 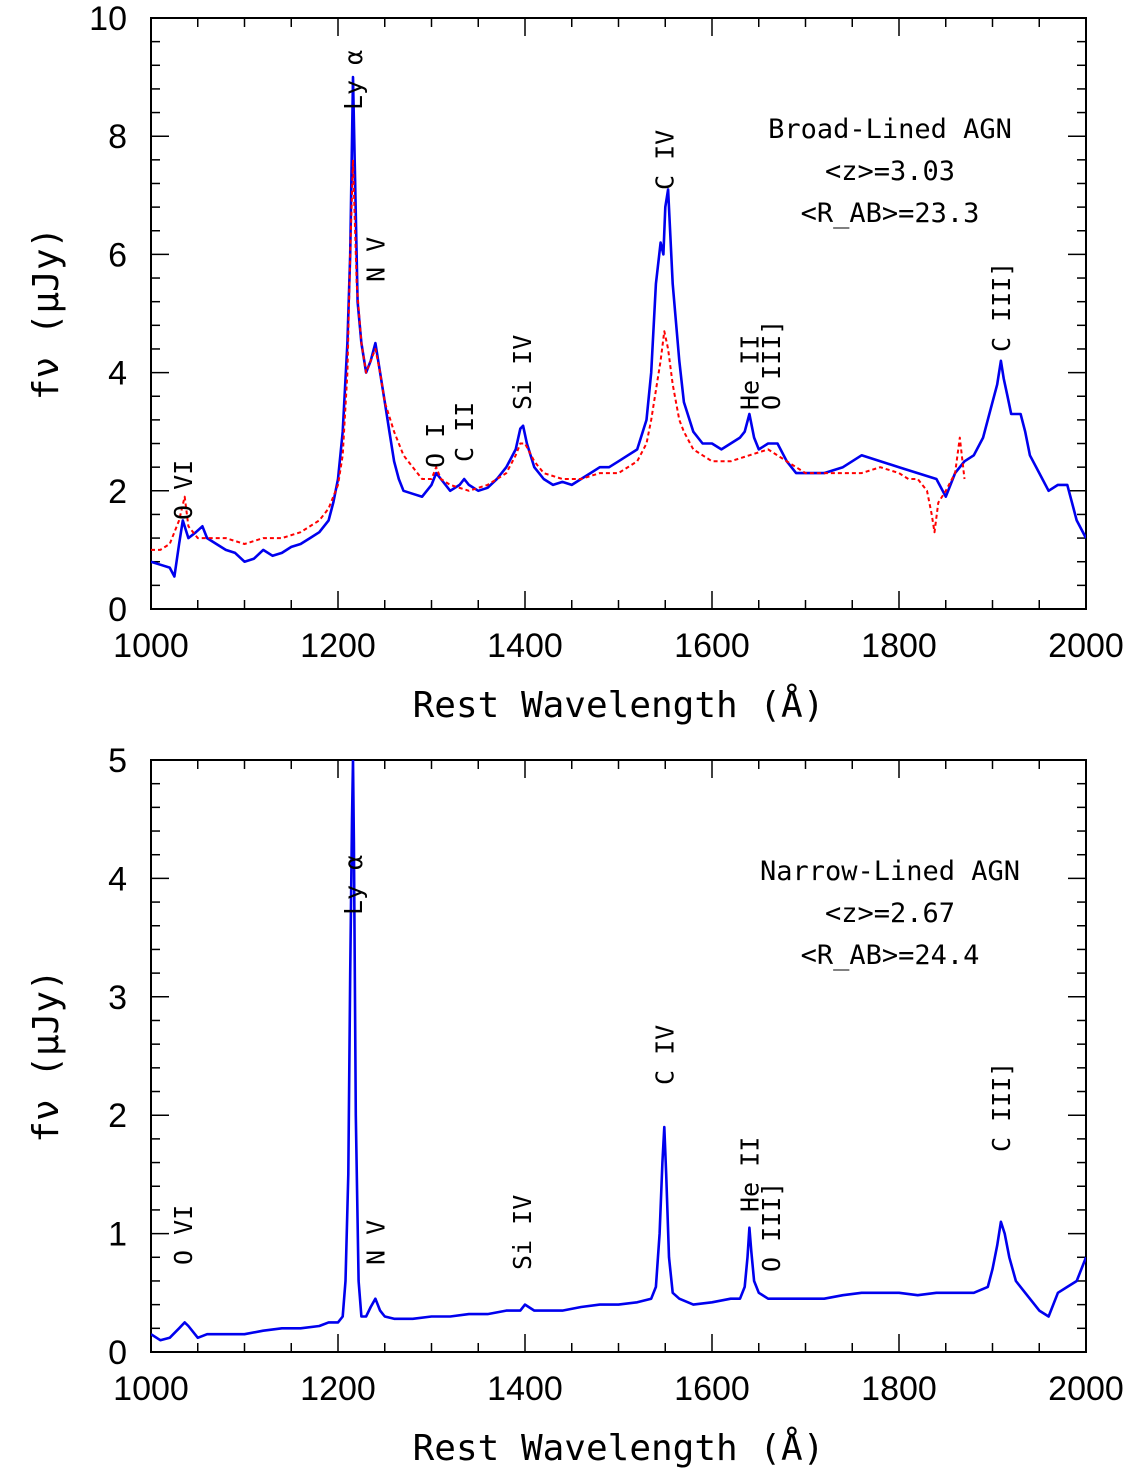 I want to click on panel-annotation: <z>=3.03, so click(x=890, y=171).